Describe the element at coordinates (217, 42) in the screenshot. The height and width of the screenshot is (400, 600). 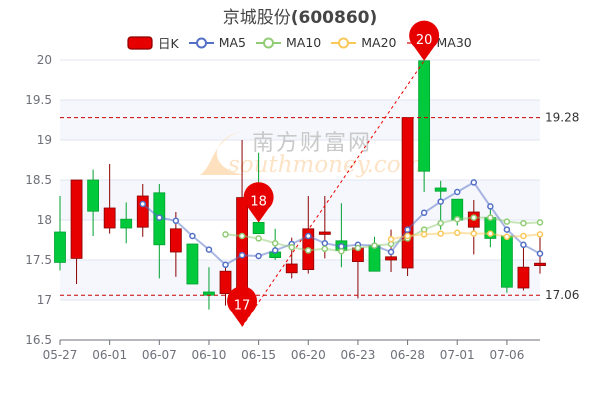
I see `legend-item-ma5: MA5` at that location.